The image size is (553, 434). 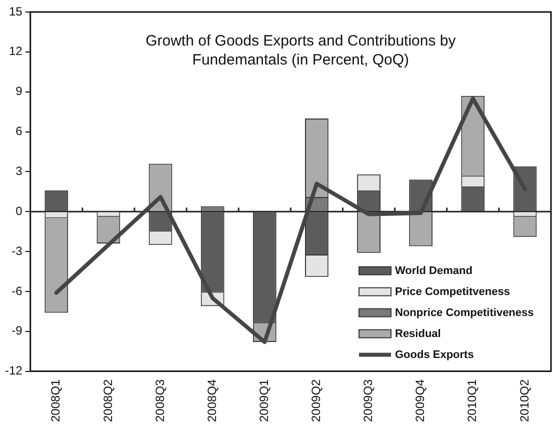 I want to click on x-tick-label: 2009Q2, so click(x=316, y=400).